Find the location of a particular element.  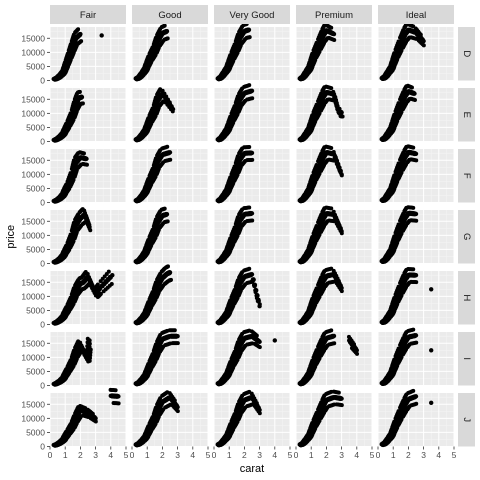

panel-f-ideal is located at coordinates (416, 174).